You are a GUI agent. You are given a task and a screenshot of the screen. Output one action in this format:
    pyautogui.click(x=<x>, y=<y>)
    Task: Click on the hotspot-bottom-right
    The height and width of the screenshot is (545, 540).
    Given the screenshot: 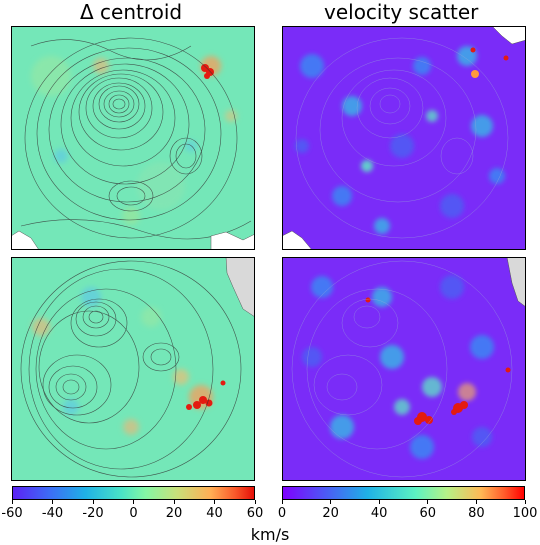 What is the action you would take?
    pyautogui.click(x=438, y=361)
    